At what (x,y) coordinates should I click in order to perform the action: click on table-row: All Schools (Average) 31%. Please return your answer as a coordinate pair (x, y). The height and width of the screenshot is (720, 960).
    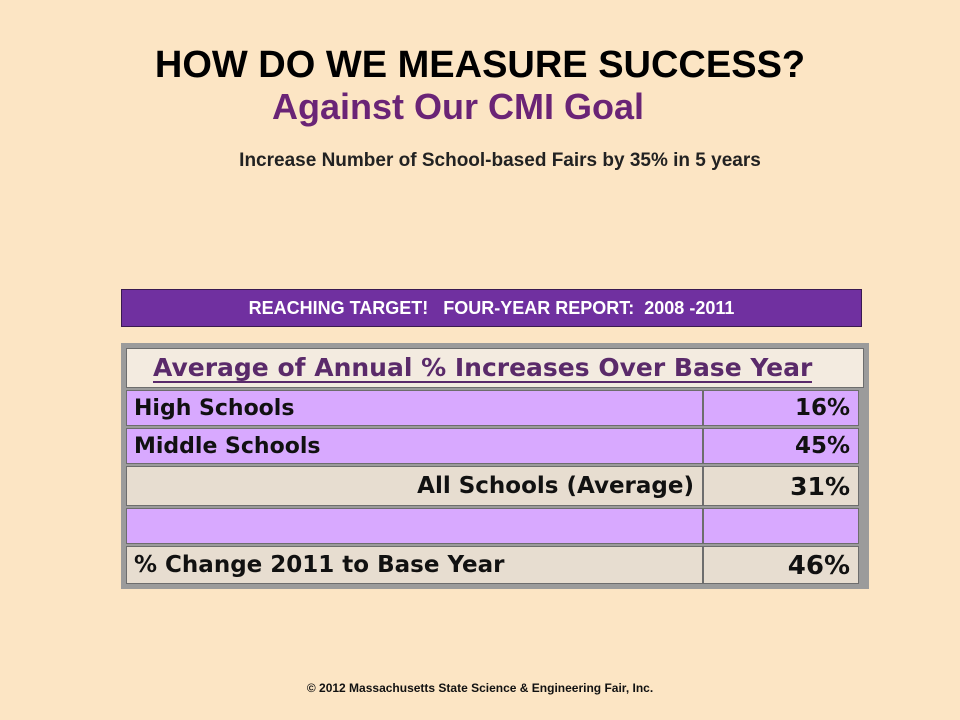
    Looking at the image, I should click on (495, 486).